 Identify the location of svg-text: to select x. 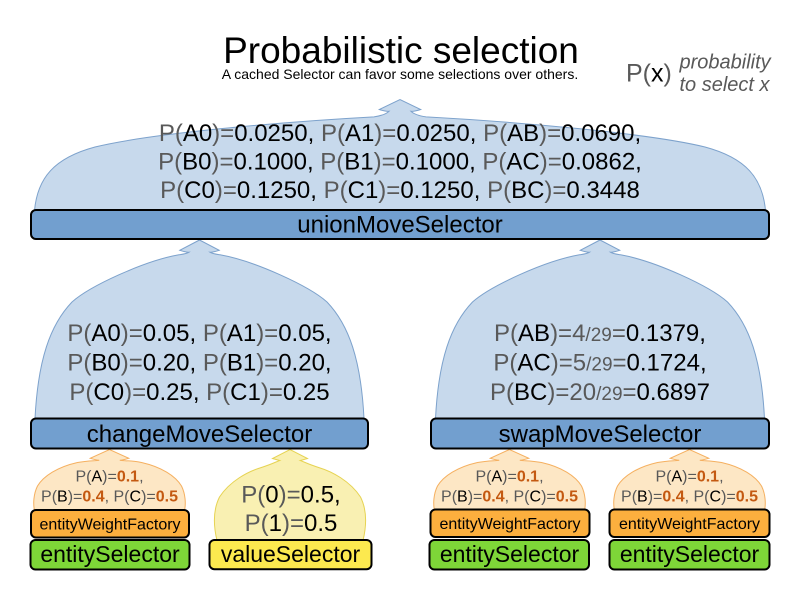
(725, 85).